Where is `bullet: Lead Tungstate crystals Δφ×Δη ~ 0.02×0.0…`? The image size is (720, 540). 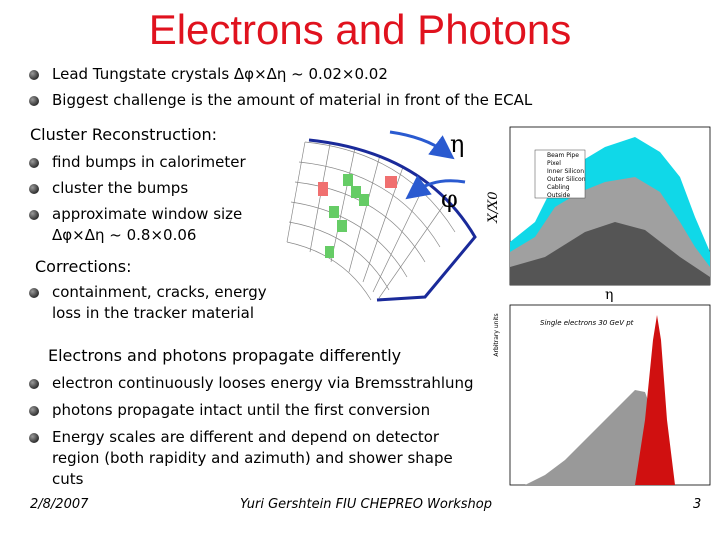
bullet: Lead Tungstate crystals Δφ×Δη ~ 0.02×0.0… is located at coordinates (220, 74).